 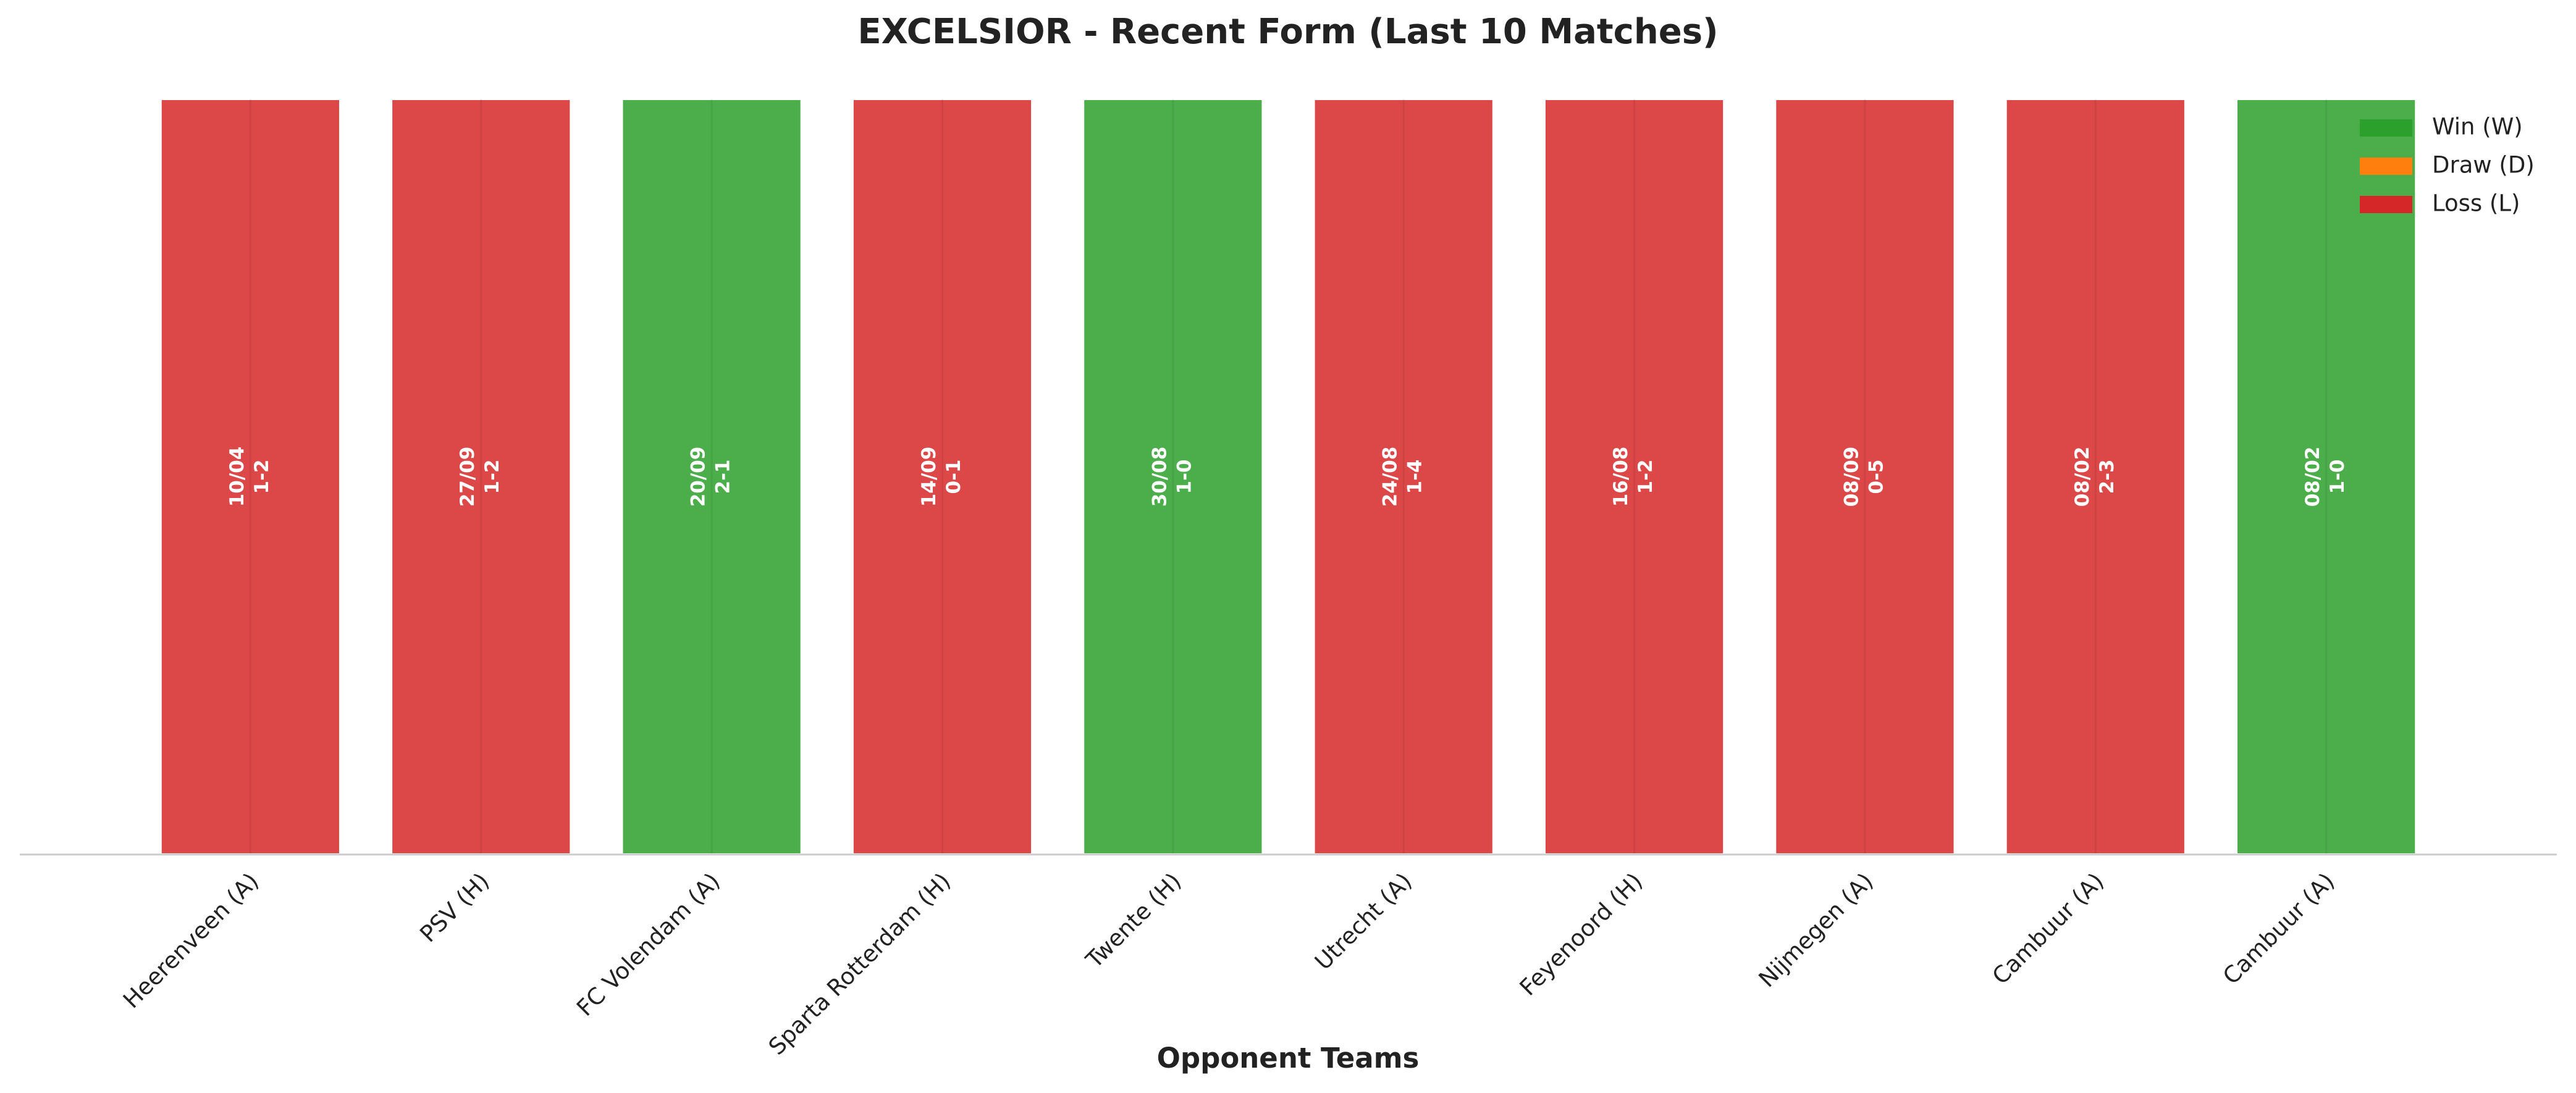 I want to click on x-tick-label: Heerenveen (A), so click(x=191, y=940).